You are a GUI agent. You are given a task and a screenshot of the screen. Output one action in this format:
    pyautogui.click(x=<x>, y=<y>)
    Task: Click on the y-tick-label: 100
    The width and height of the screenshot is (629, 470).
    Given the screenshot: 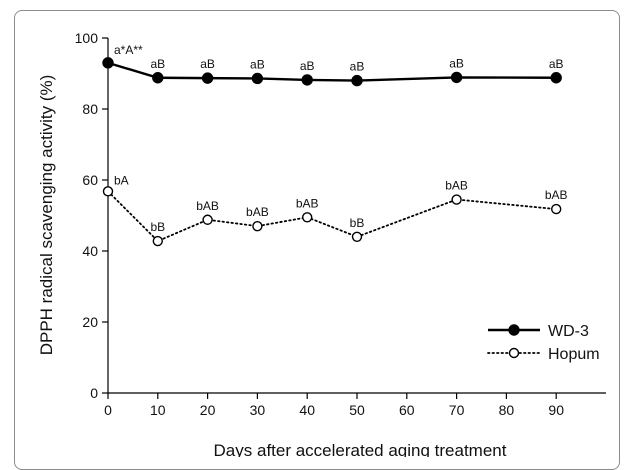 What is the action you would take?
    pyautogui.click(x=87, y=38)
    